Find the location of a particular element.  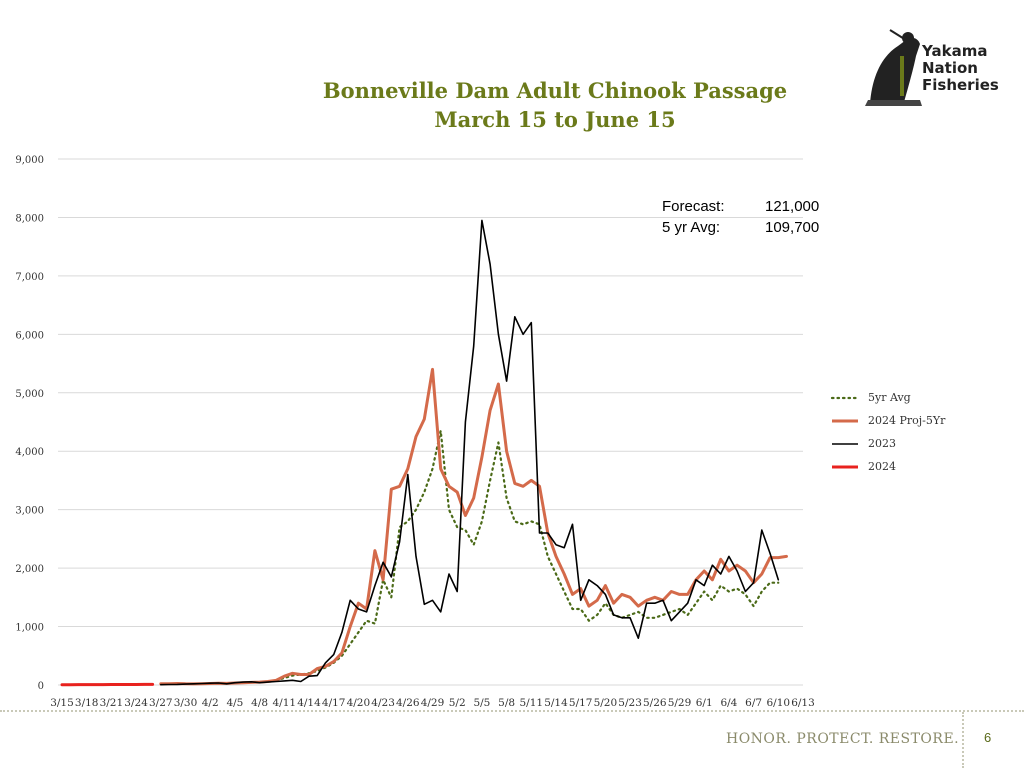

legend-item: 2024 is located at coordinates (887, 466).